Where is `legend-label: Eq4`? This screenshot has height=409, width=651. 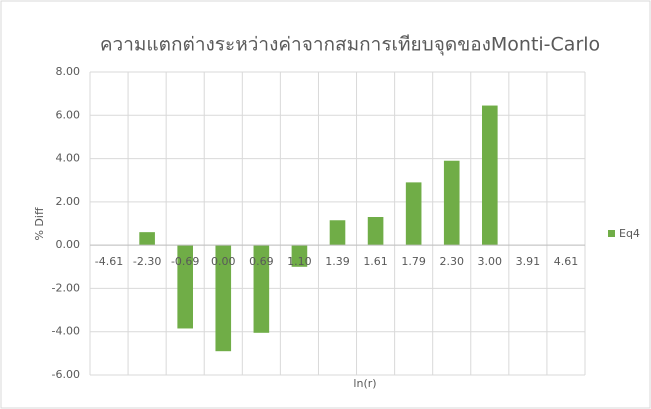
legend-label: Eq4 is located at coordinates (629, 233).